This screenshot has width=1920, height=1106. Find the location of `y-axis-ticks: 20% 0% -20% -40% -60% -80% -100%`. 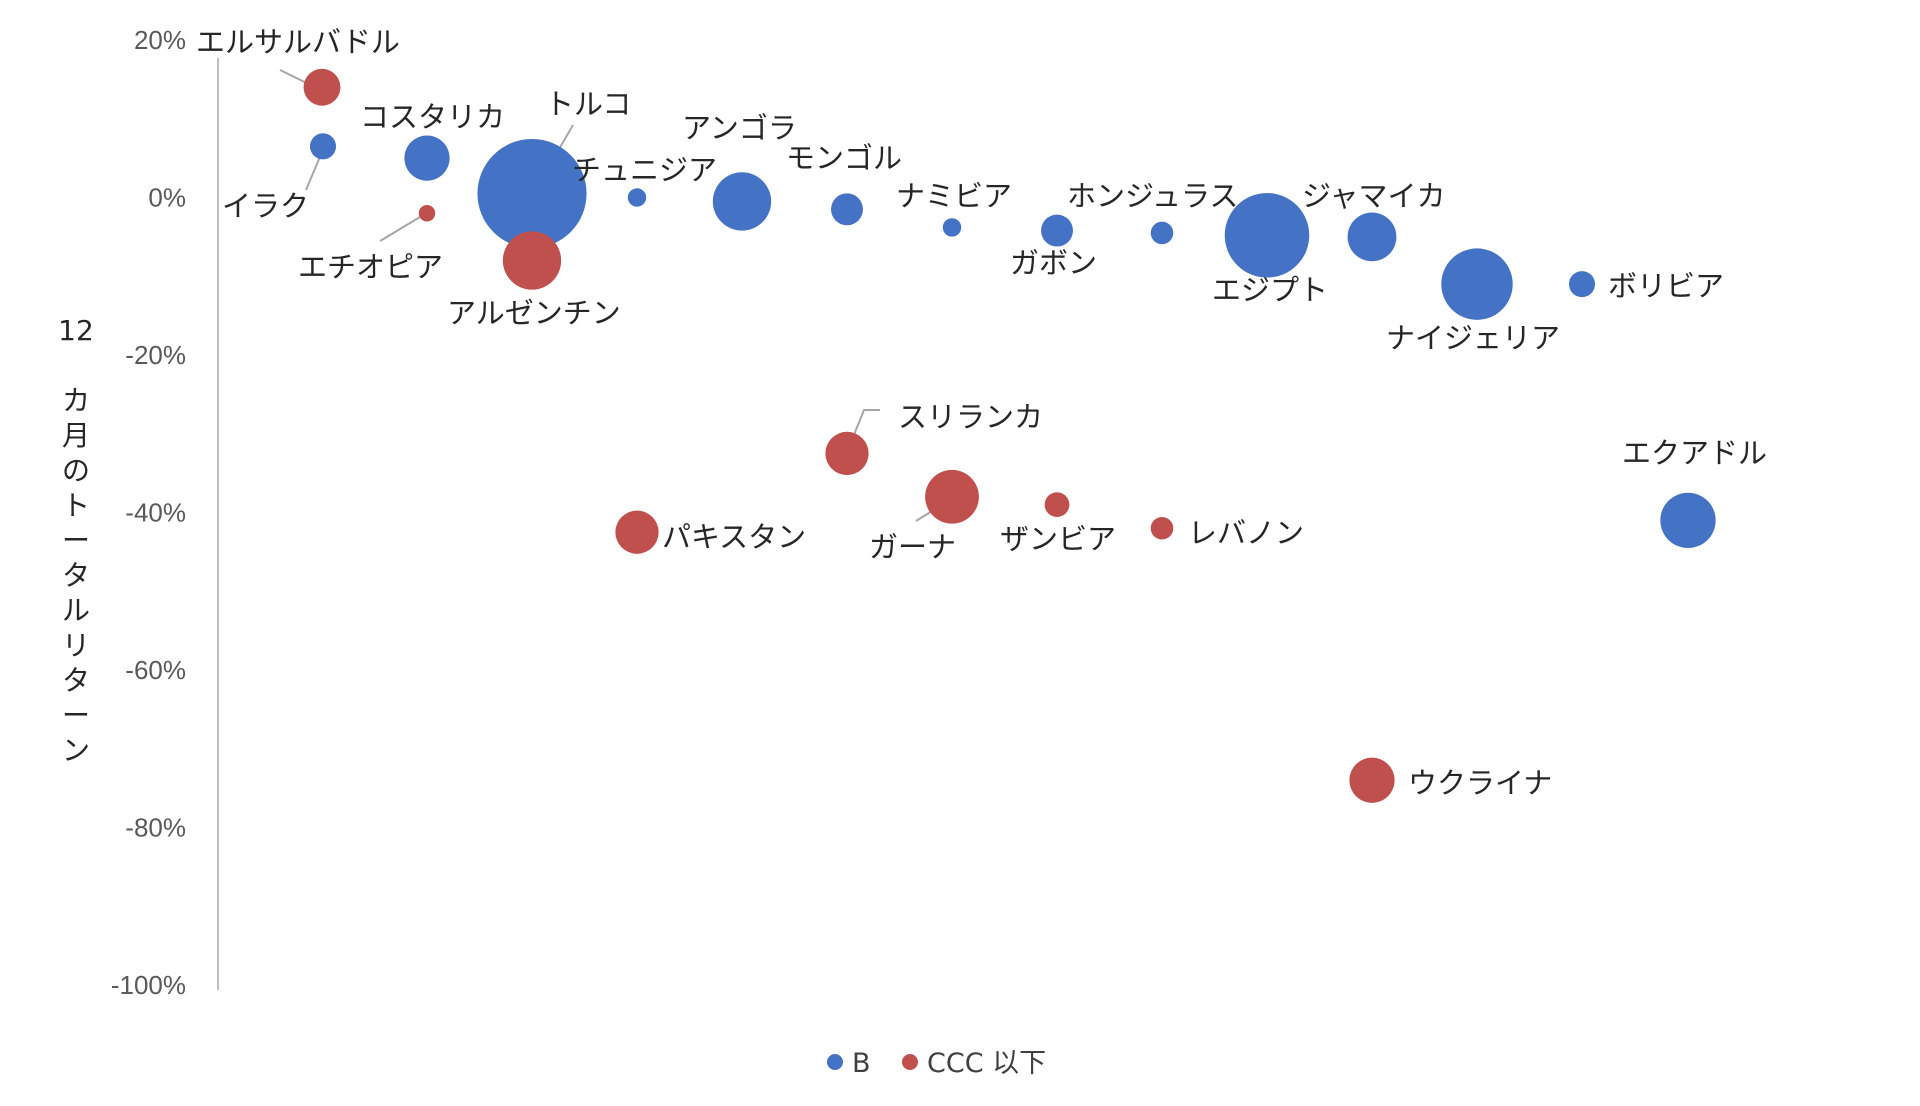

y-axis-ticks: 20% 0% -20% -40% -60% -80% -100% is located at coordinates (148, 512).